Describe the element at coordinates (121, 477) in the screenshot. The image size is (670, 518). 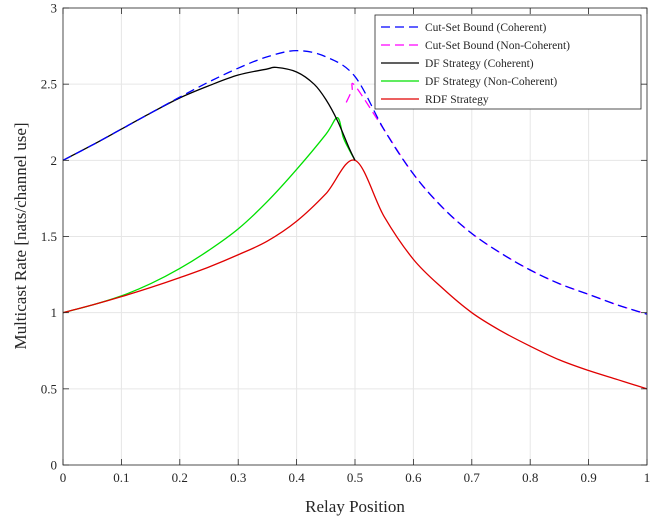
I see `x-tick-label: 0.1` at that location.